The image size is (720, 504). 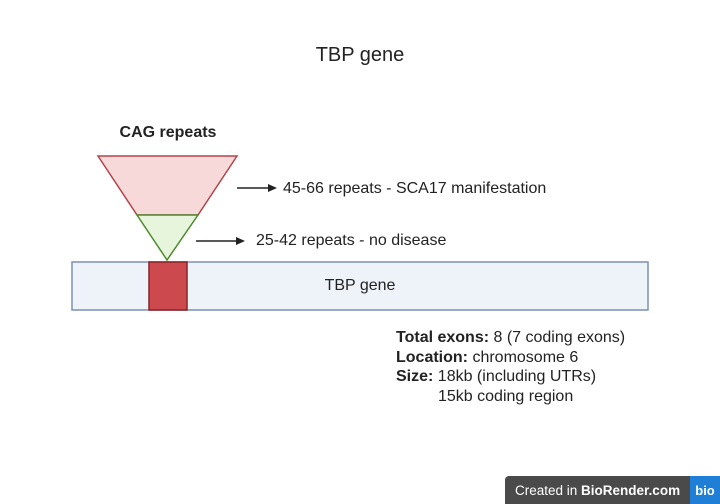 What do you see at coordinates (351, 240) in the screenshot?
I see `lower-annotation: 25-42 repeats - no disease` at bounding box center [351, 240].